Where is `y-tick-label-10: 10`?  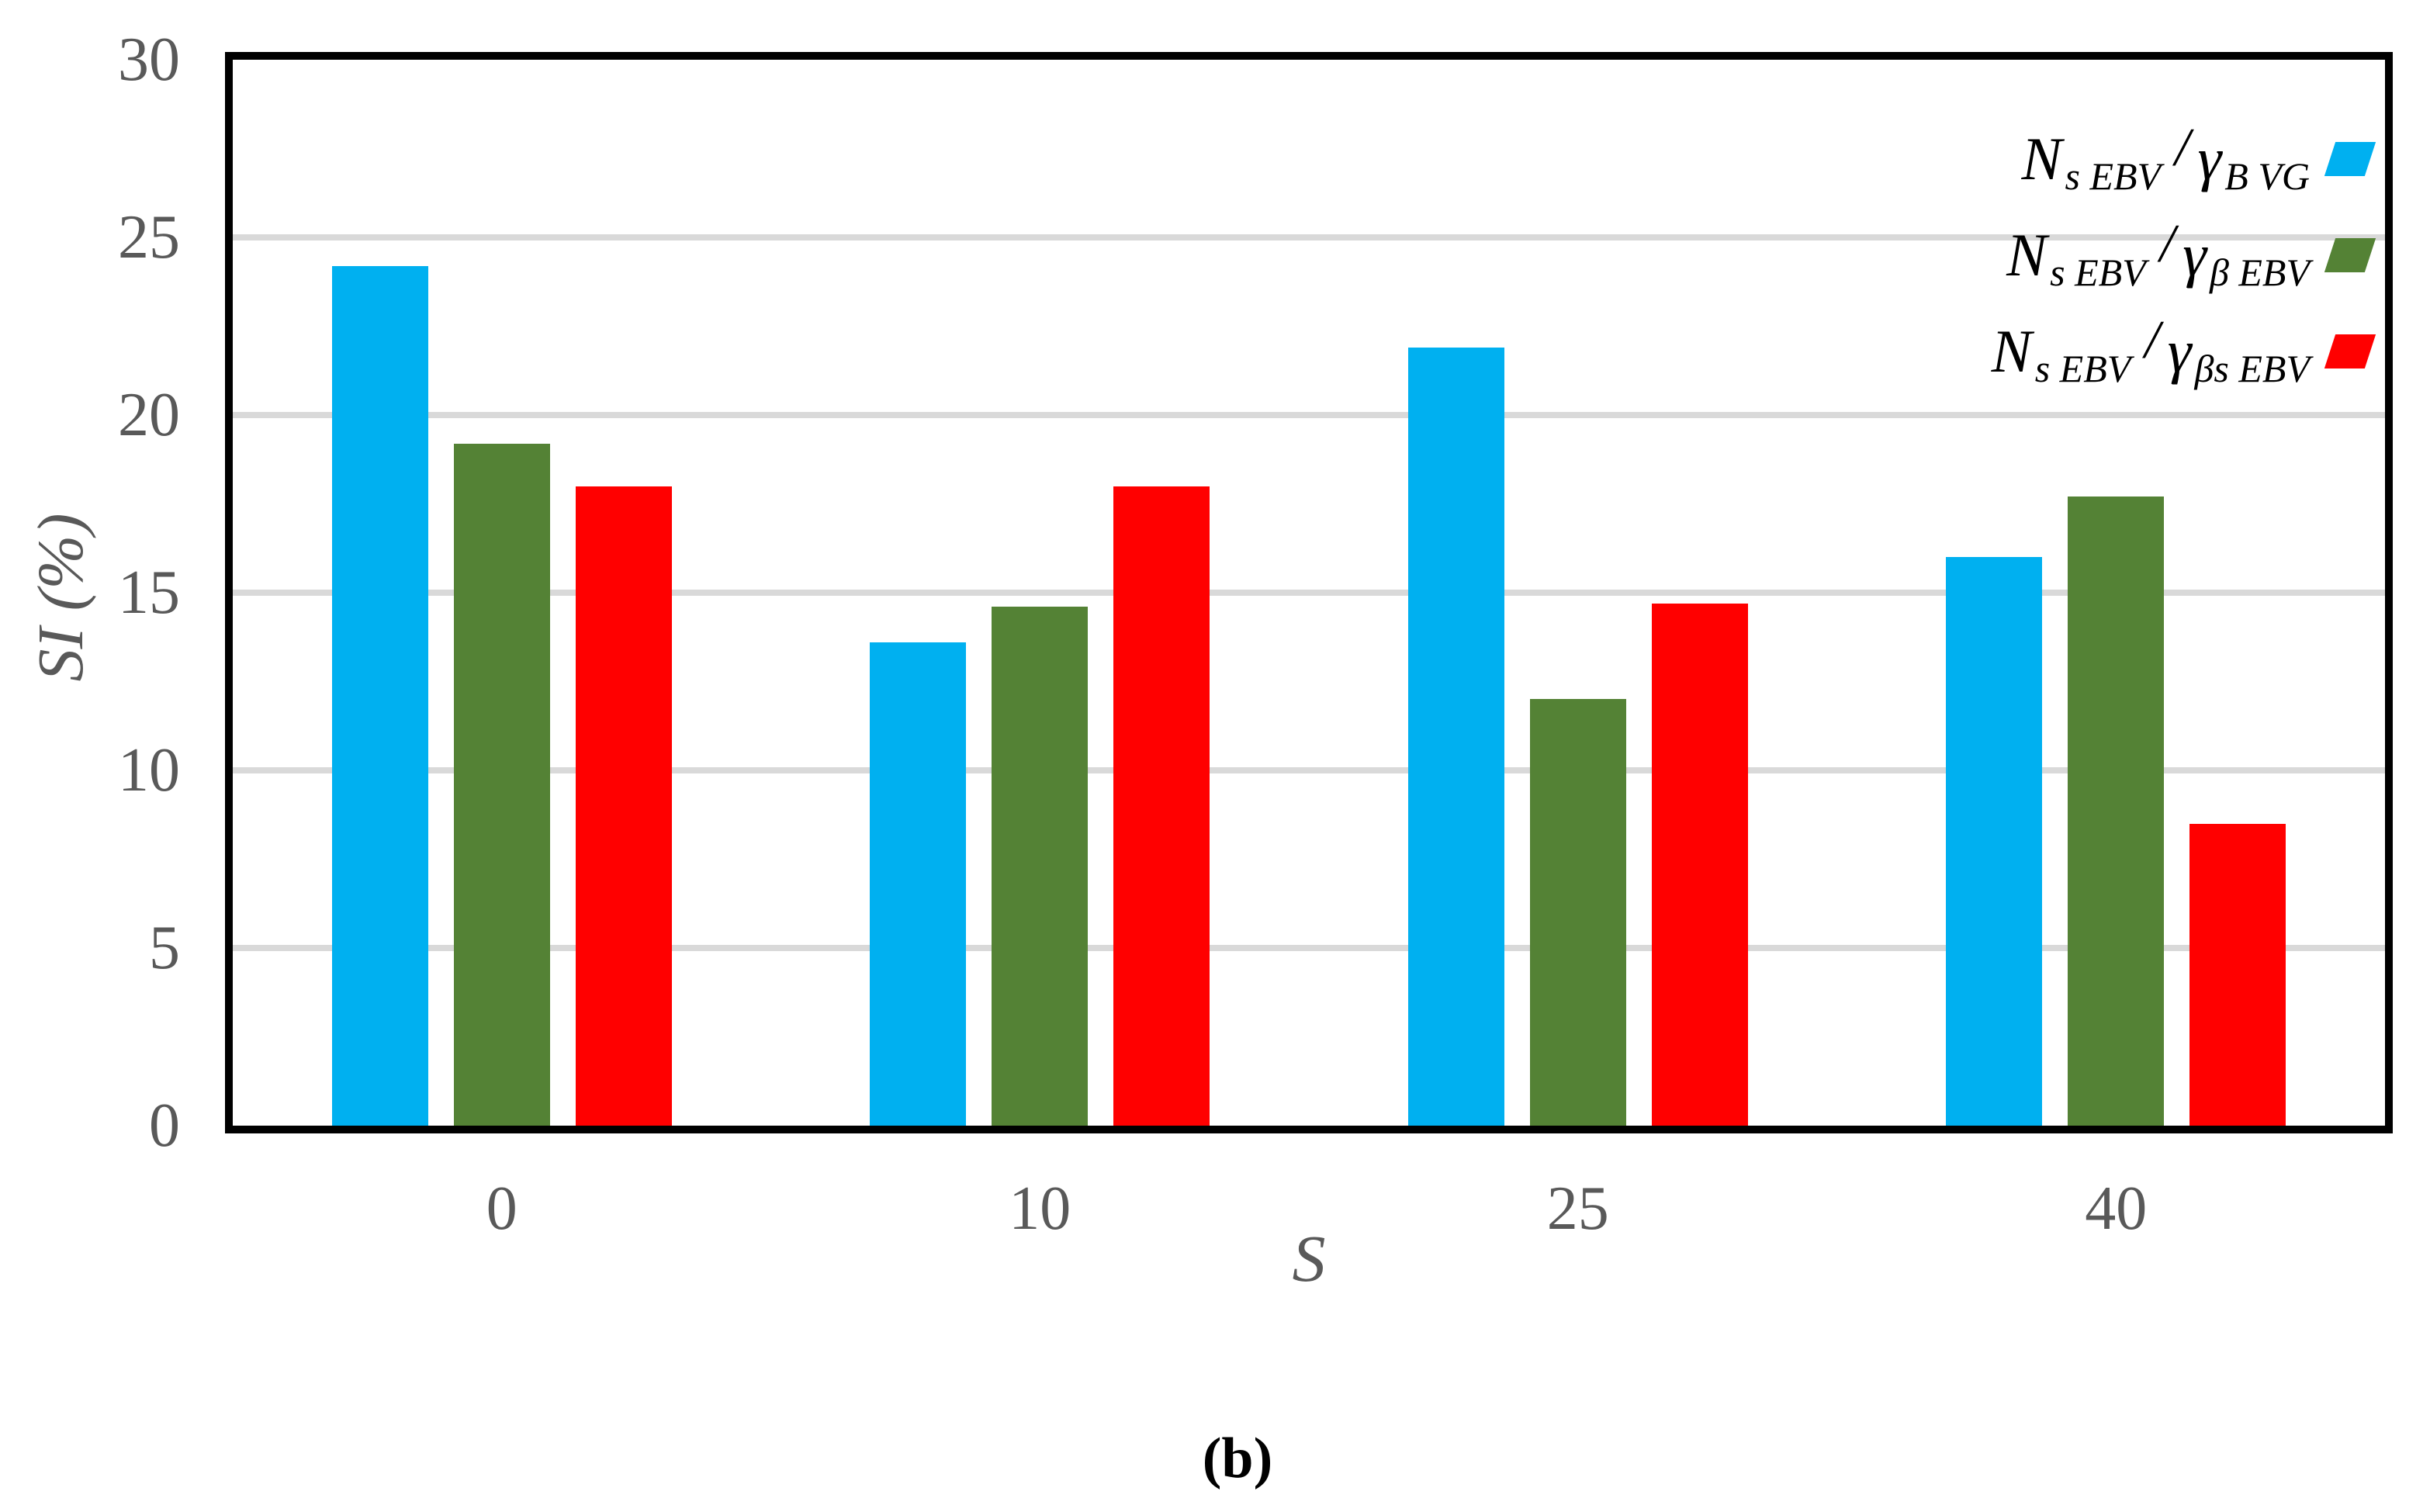 y-tick-label-10: 10 is located at coordinates (149, 770).